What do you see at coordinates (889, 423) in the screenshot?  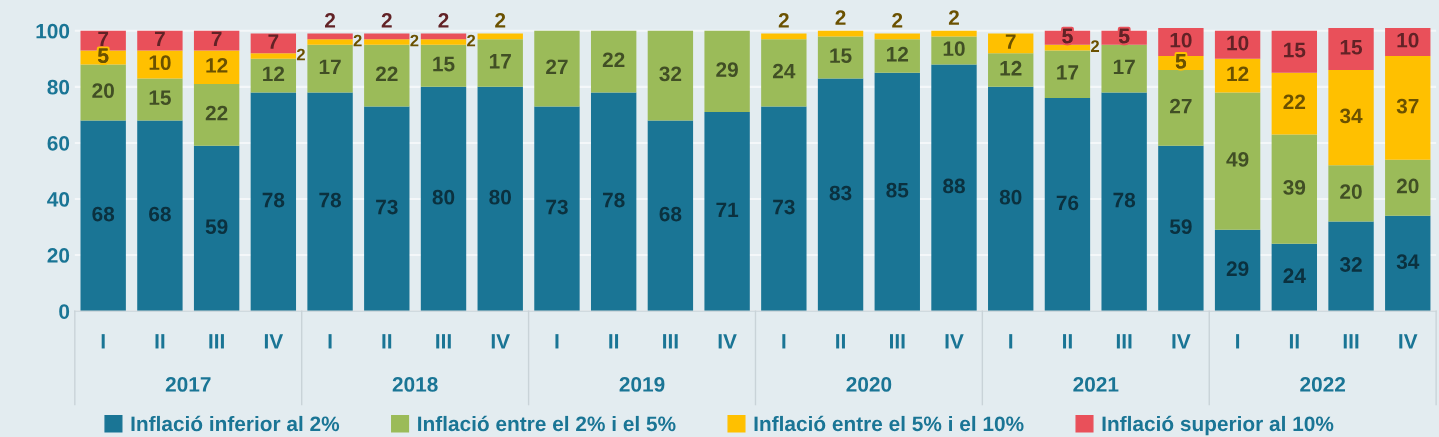 I see `legend-label: Inflació entre el 5% i el 10%` at bounding box center [889, 423].